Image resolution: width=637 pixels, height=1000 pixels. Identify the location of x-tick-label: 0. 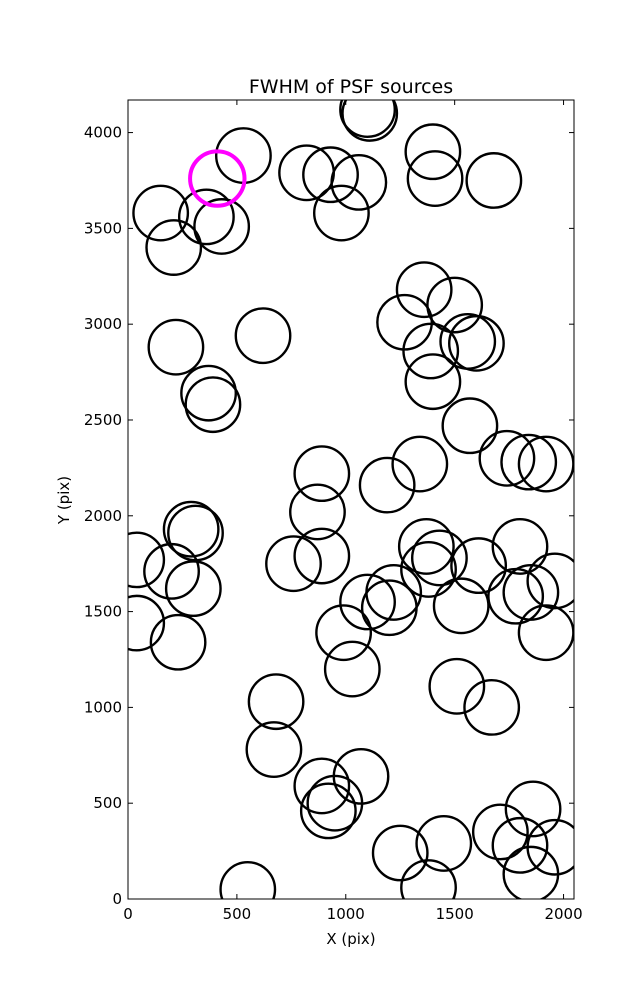
(128, 914).